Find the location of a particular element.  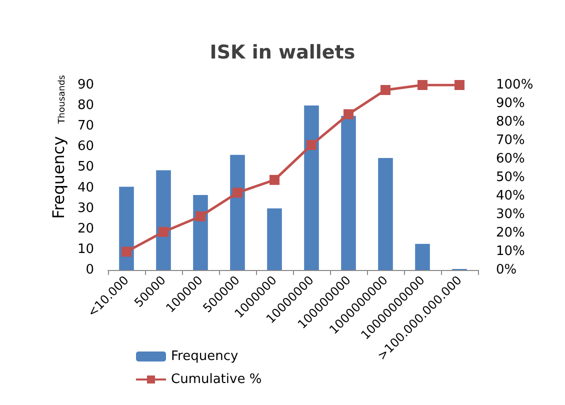

text: Thousands is located at coordinates (63, 99).